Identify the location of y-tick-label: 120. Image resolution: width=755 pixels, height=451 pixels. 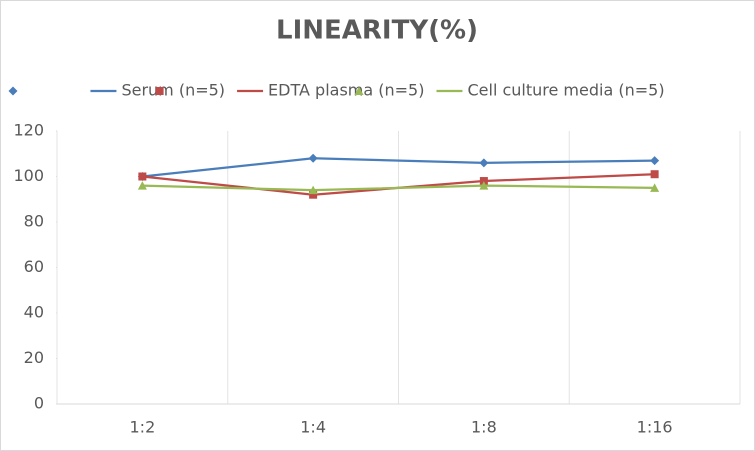
(28, 130).